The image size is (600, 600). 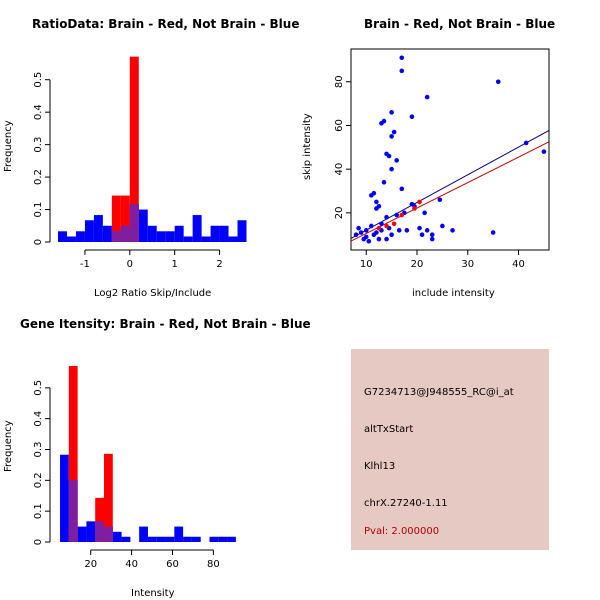 What do you see at coordinates (389, 429) in the screenshot?
I see `info-event-type: altTxStart` at bounding box center [389, 429].